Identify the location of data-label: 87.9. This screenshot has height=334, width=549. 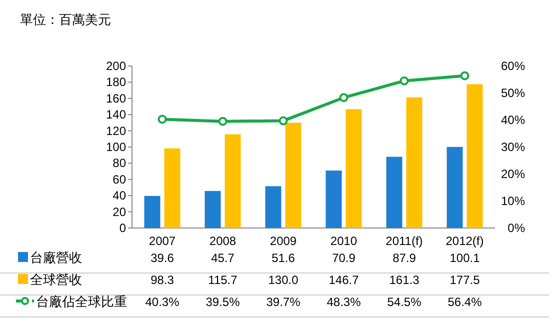
(404, 258).